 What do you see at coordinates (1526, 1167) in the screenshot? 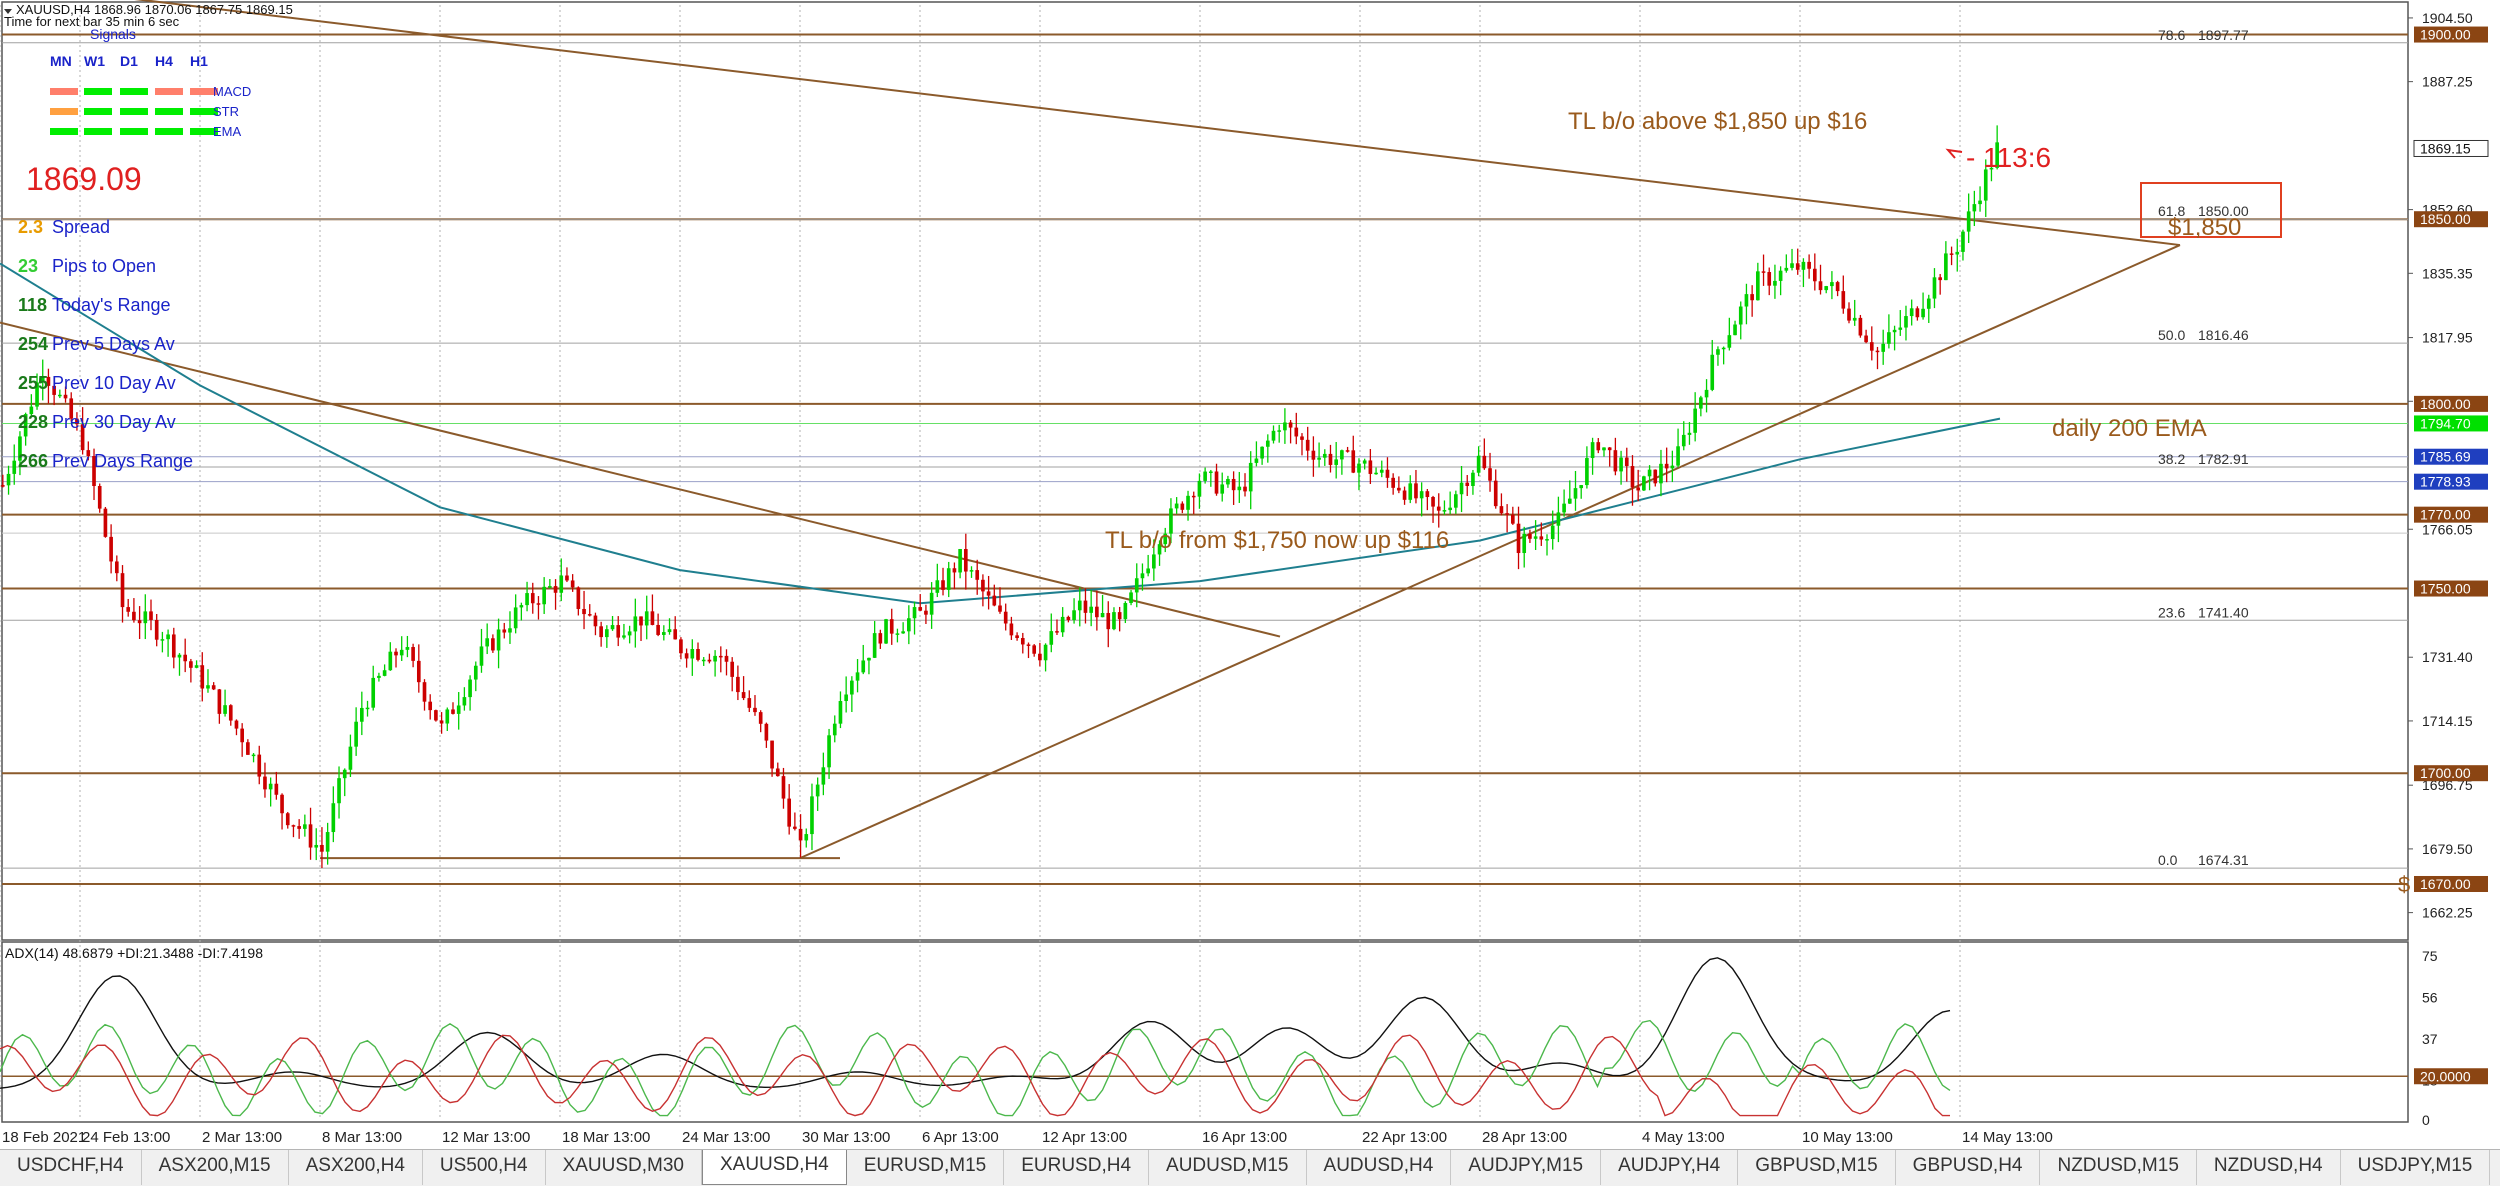
I see `symbol-tab: AUDJPY,M15` at bounding box center [1526, 1167].